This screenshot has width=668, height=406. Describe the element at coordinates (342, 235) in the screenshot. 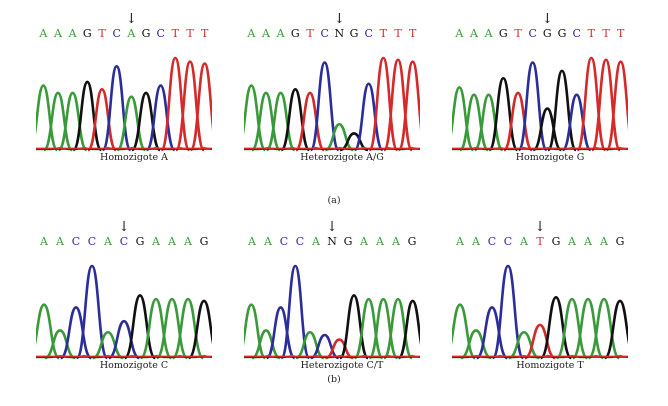

I see `base-sequence: A A C C A N G A A A G ↓` at that location.